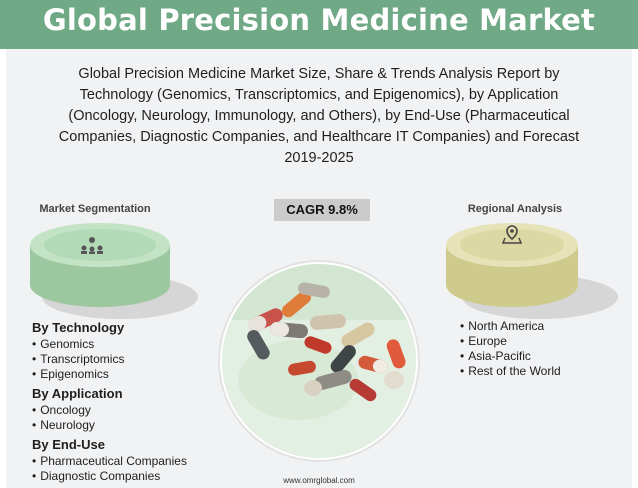 Image resolution: width=638 pixels, height=488 pixels. I want to click on technology-heading: By Technology, so click(78, 327).